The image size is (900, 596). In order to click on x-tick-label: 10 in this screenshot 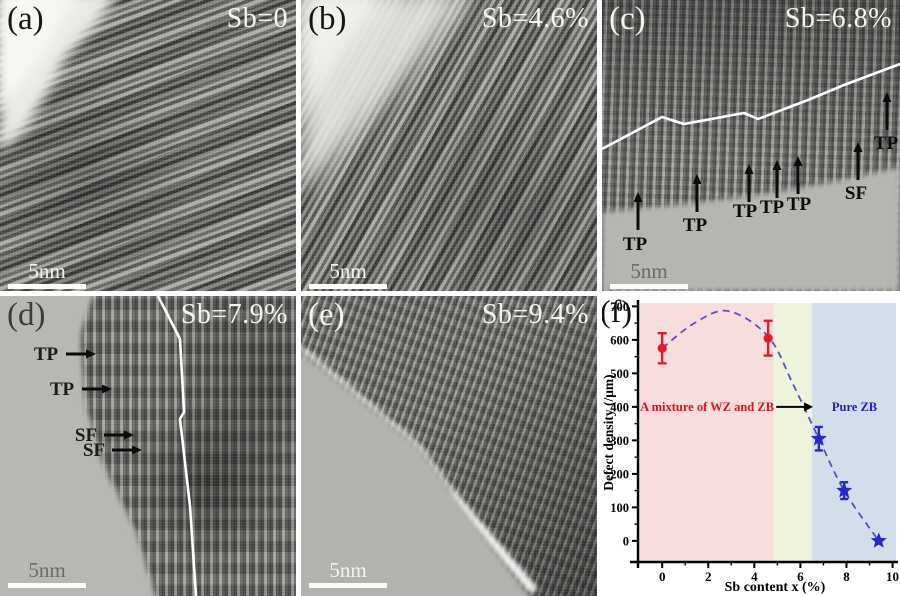, I will do `click(892, 576)`.